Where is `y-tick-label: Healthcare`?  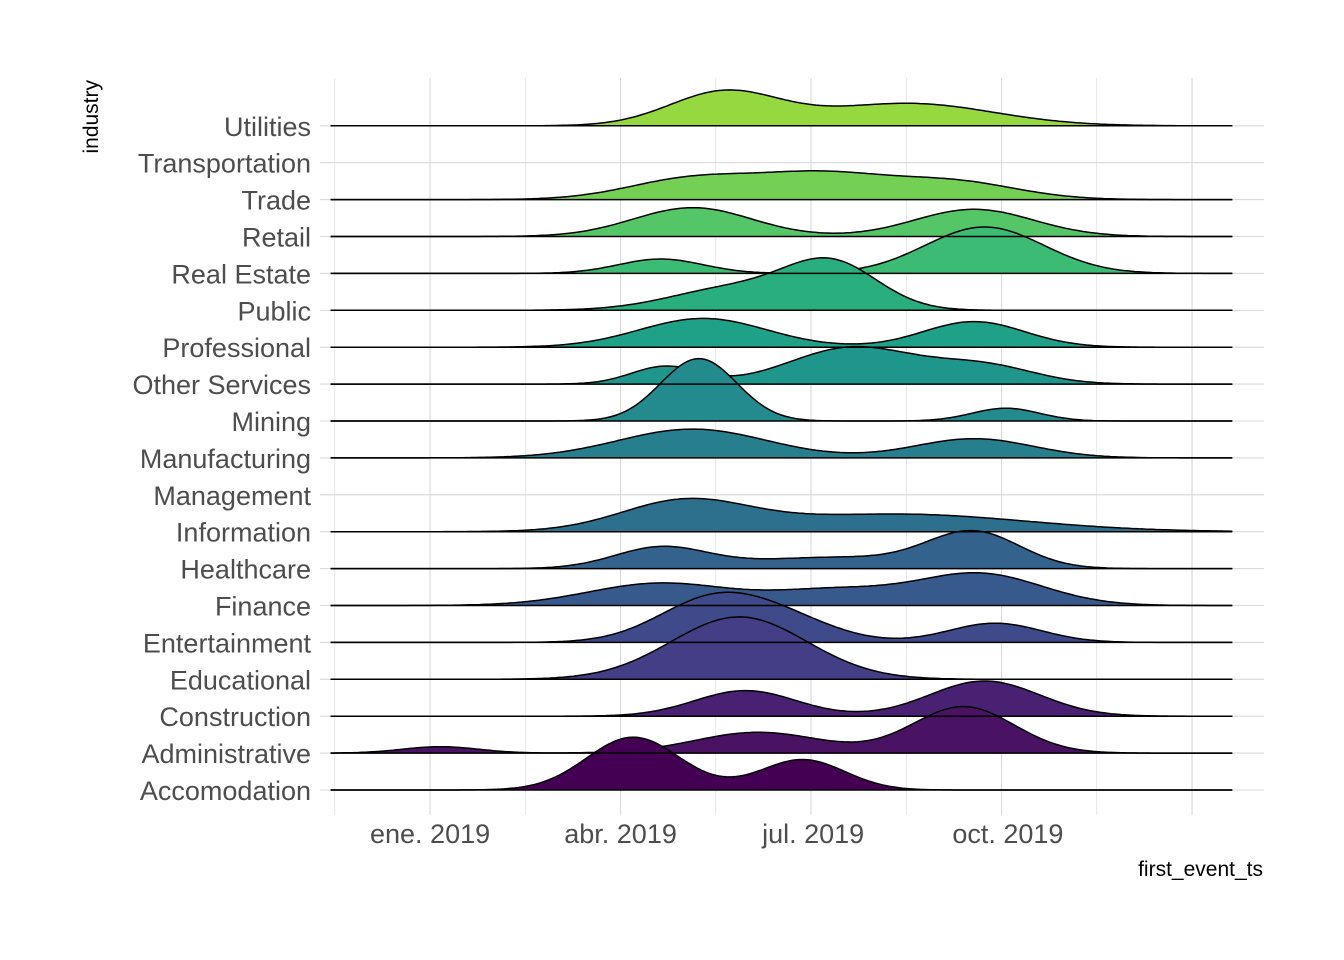 y-tick-label: Healthcare is located at coordinates (245, 570).